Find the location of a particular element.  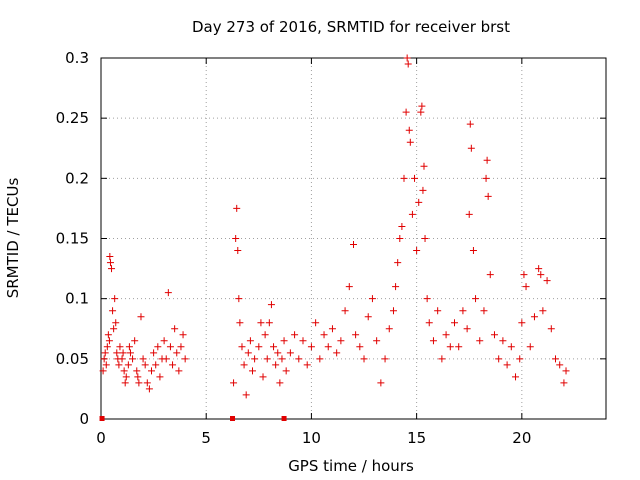

y-tick-label: 0.05 is located at coordinates (72, 359).